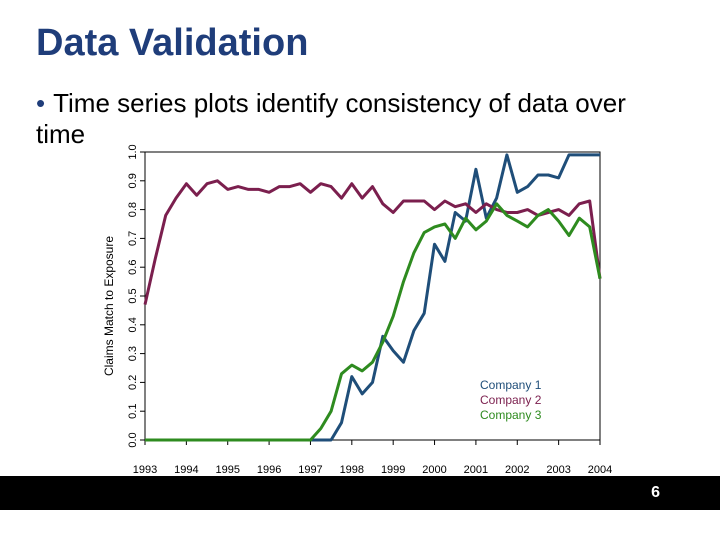 This screenshot has height=540, width=720. What do you see at coordinates (352, 469) in the screenshot?
I see `x-tick-label: 1998` at bounding box center [352, 469].